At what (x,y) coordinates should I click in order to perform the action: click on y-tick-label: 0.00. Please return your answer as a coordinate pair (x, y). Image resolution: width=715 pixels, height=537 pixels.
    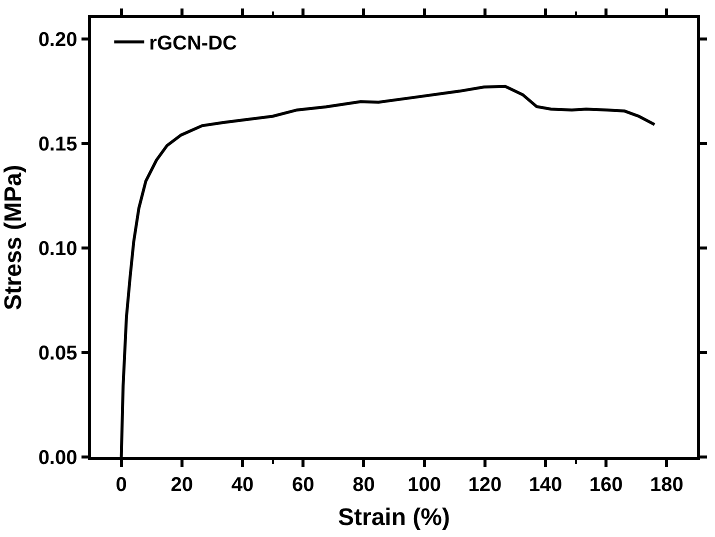
    Looking at the image, I should click on (58, 458).